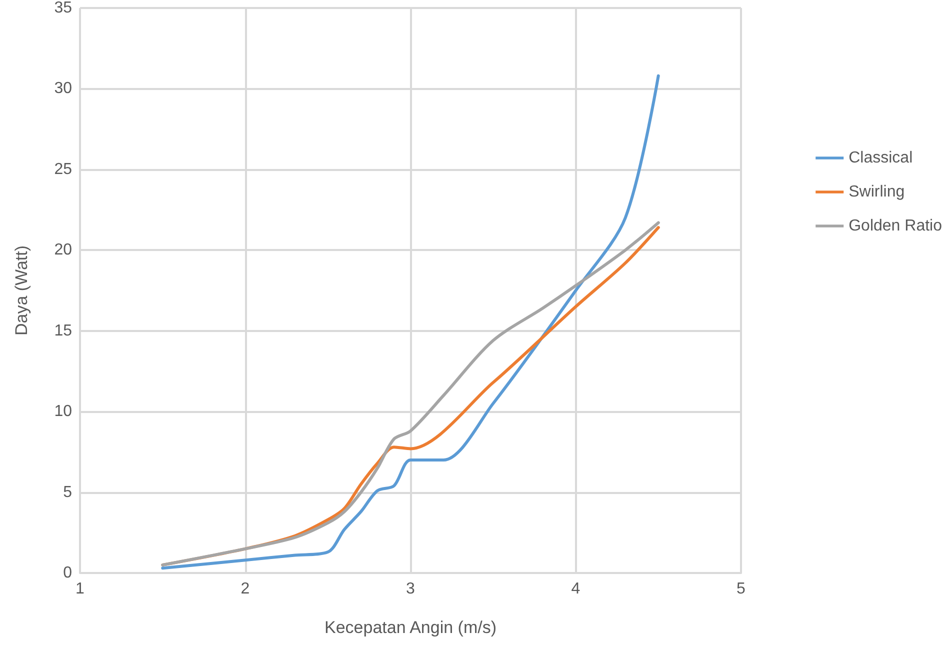 Image resolution: width=947 pixels, height=657 pixels. Describe the element at coordinates (575, 589) in the screenshot. I see `x-tick-label: 4` at that location.